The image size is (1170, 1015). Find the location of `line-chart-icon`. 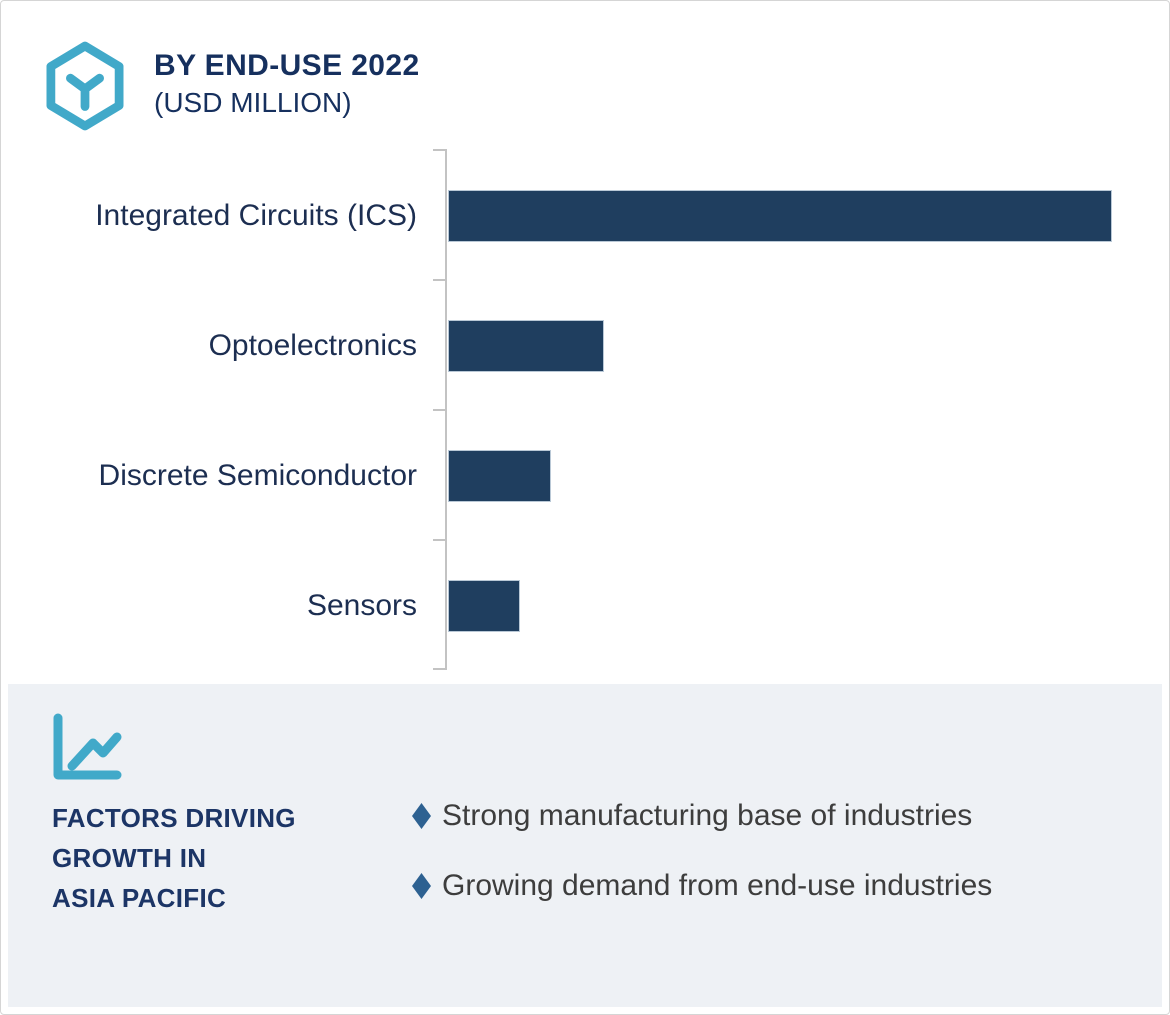

line-chart-icon is located at coordinates (87, 746).